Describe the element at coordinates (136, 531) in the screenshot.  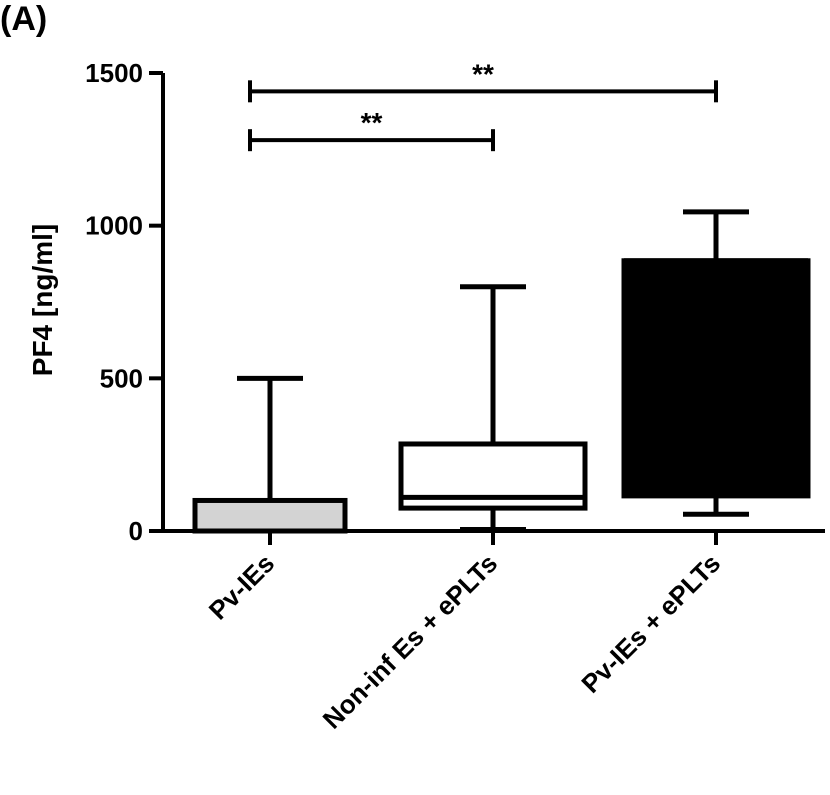
I see `y-tick-label: 0` at that location.